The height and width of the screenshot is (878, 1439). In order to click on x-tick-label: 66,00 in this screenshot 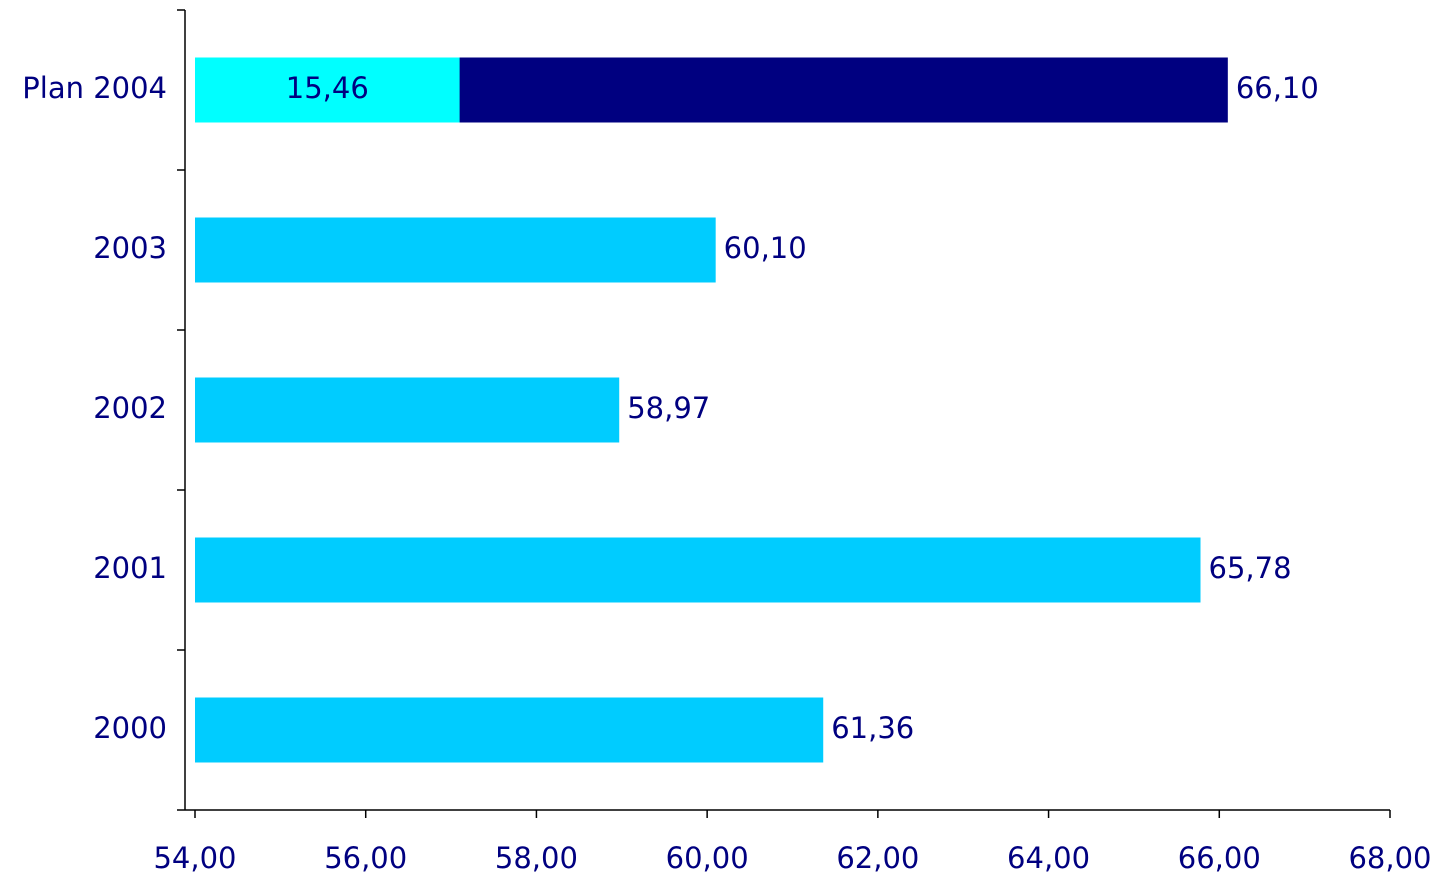, I will do `click(1219, 858)`.